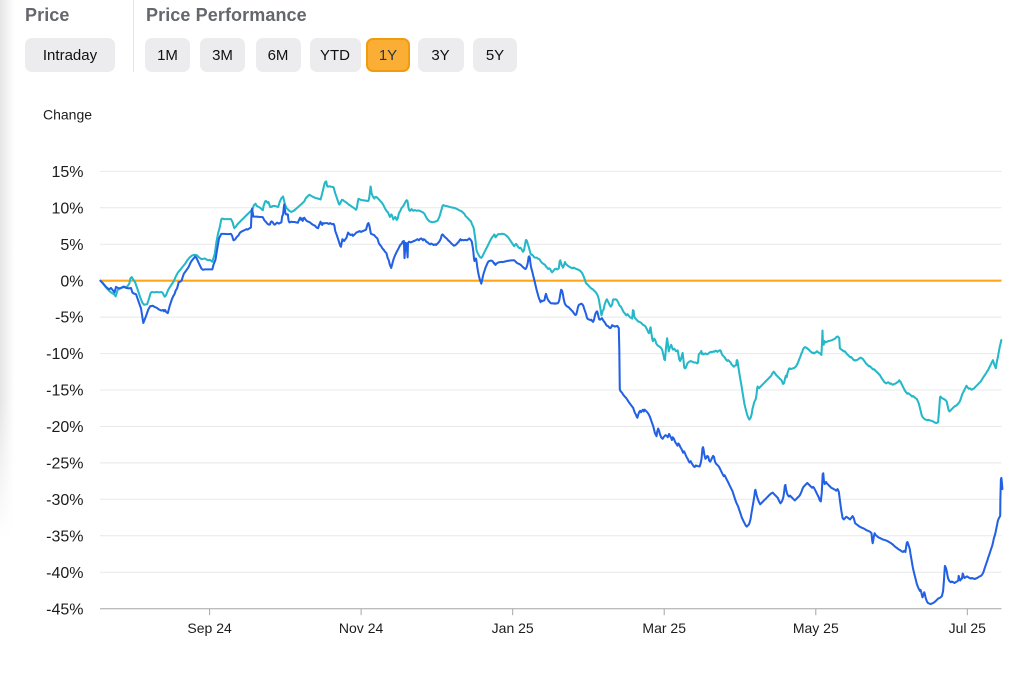  Describe the element at coordinates (64, 354) in the screenshot. I see `svg-text: -10%` at that location.